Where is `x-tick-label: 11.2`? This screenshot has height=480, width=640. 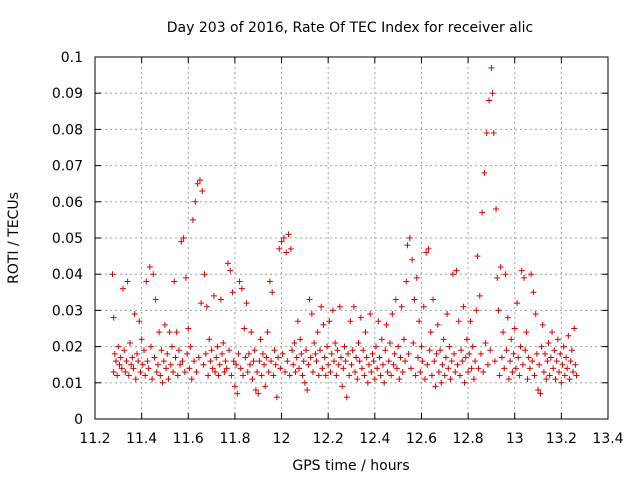 x-tick-label: 11.2 is located at coordinates (94, 439).